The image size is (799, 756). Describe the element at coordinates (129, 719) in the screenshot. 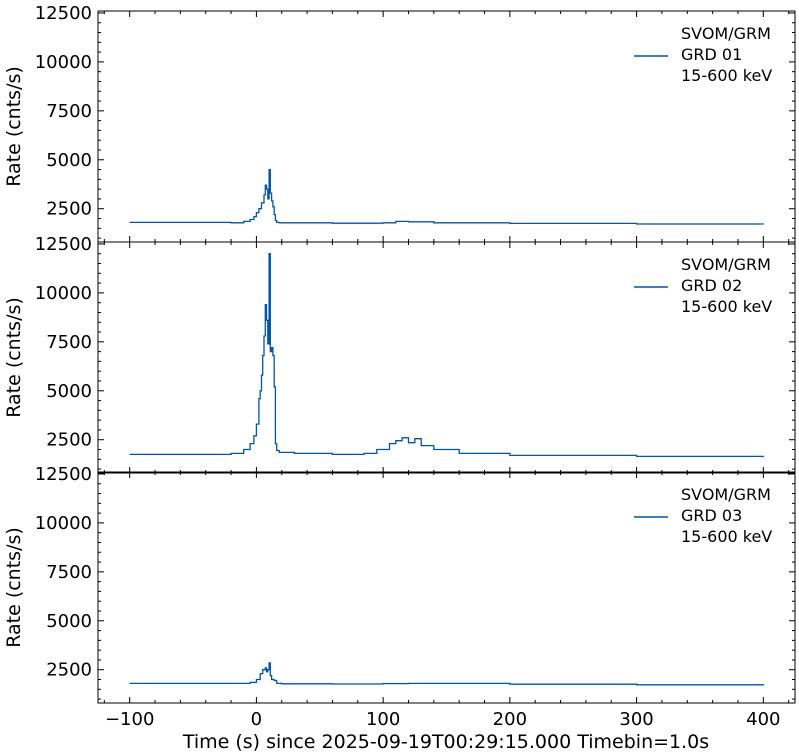

I see `x-tick-label: −100` at that location.